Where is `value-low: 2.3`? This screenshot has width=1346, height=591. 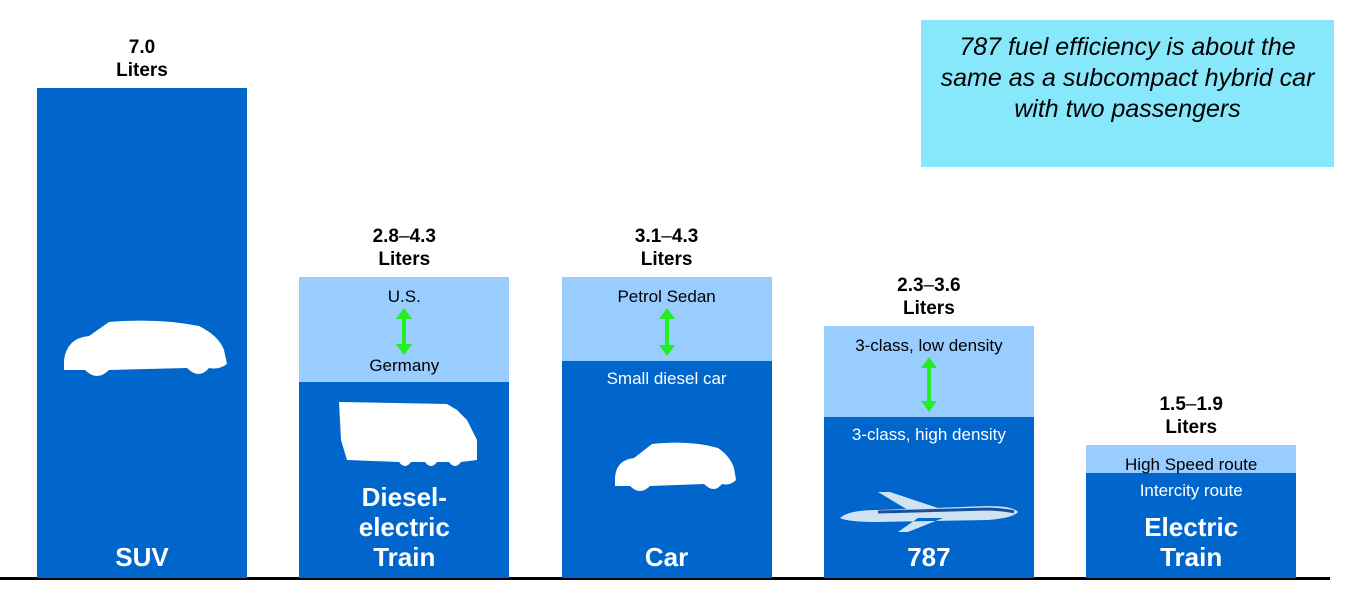
value-low: 2.3 is located at coordinates (910, 285).